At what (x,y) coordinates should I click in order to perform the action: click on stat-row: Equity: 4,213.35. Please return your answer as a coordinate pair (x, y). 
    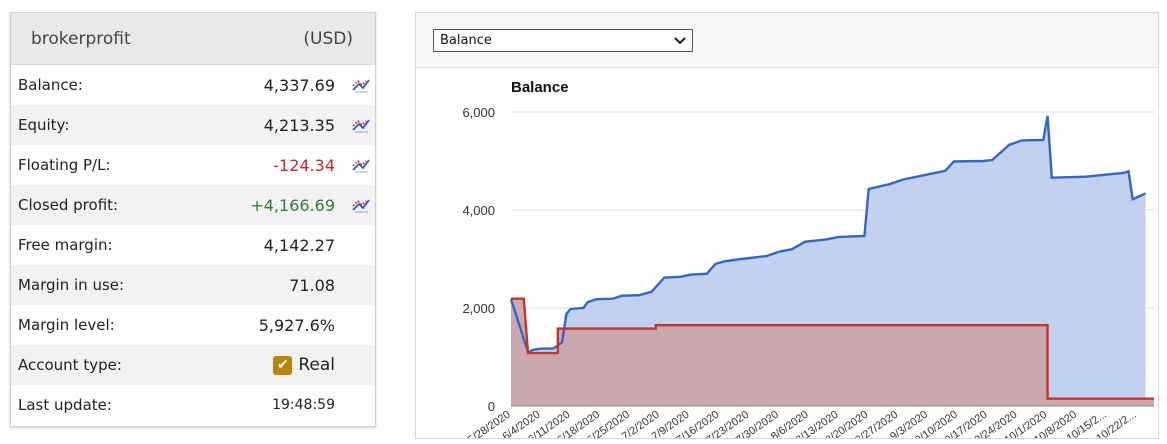
    Looking at the image, I should click on (193, 125).